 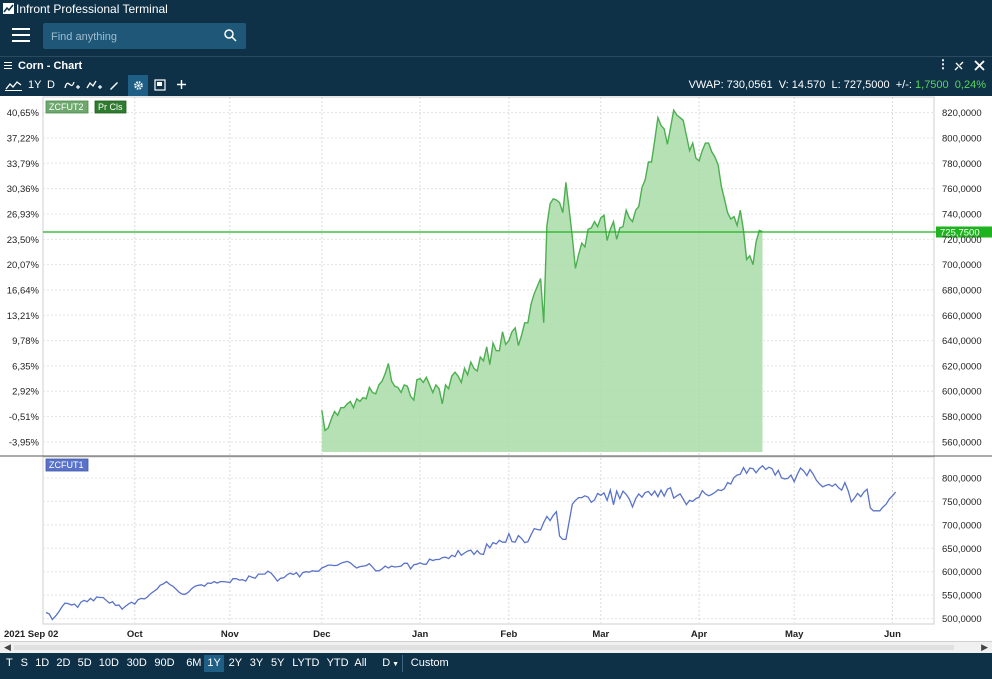 I want to click on upper-right-tick: 580,0000, so click(x=962, y=417).